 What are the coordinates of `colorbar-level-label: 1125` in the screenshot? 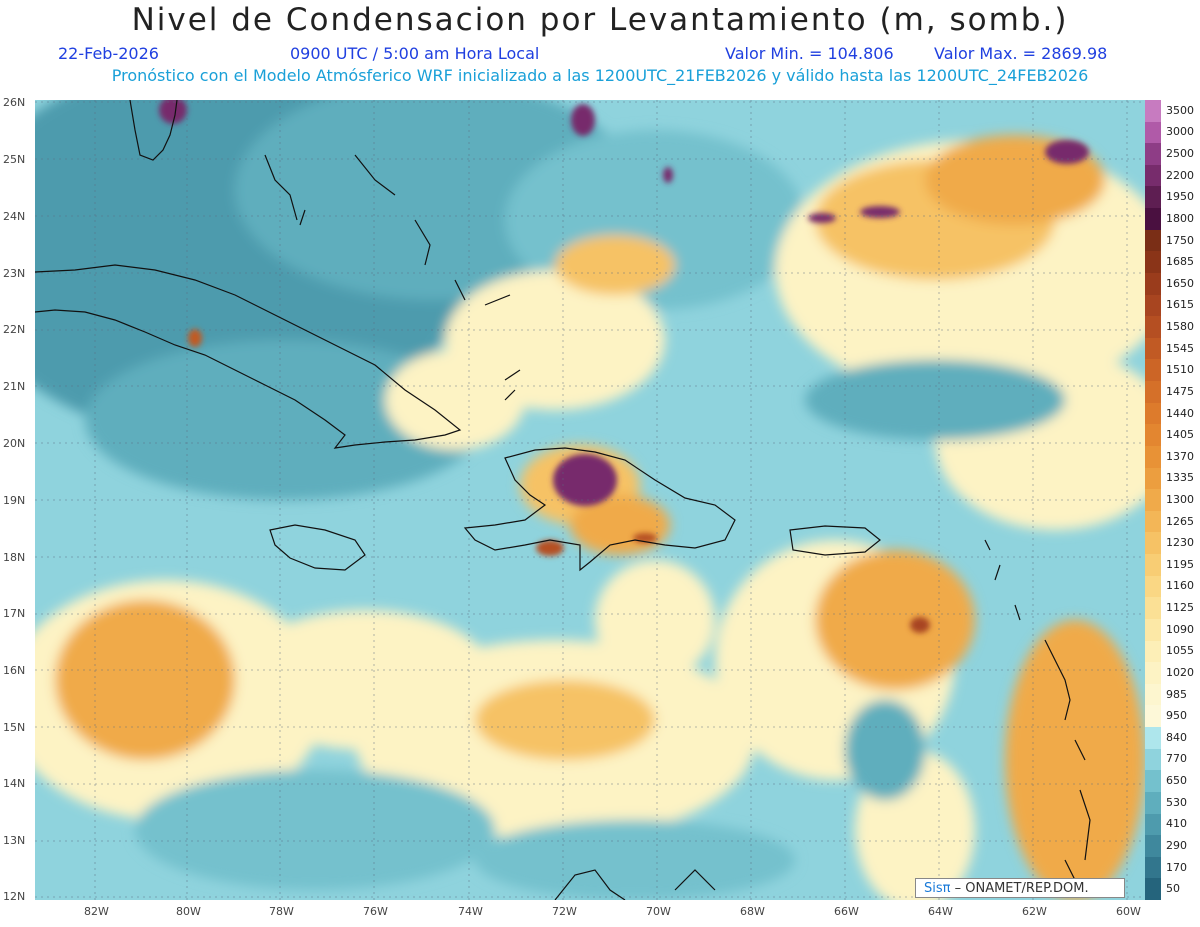 It's located at (1180, 608).